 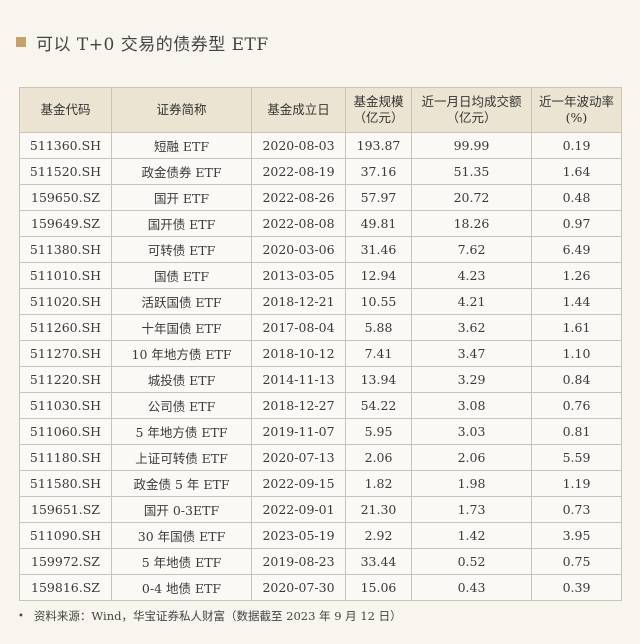 I want to click on table-cell: 2023-05-19, so click(x=298, y=535).